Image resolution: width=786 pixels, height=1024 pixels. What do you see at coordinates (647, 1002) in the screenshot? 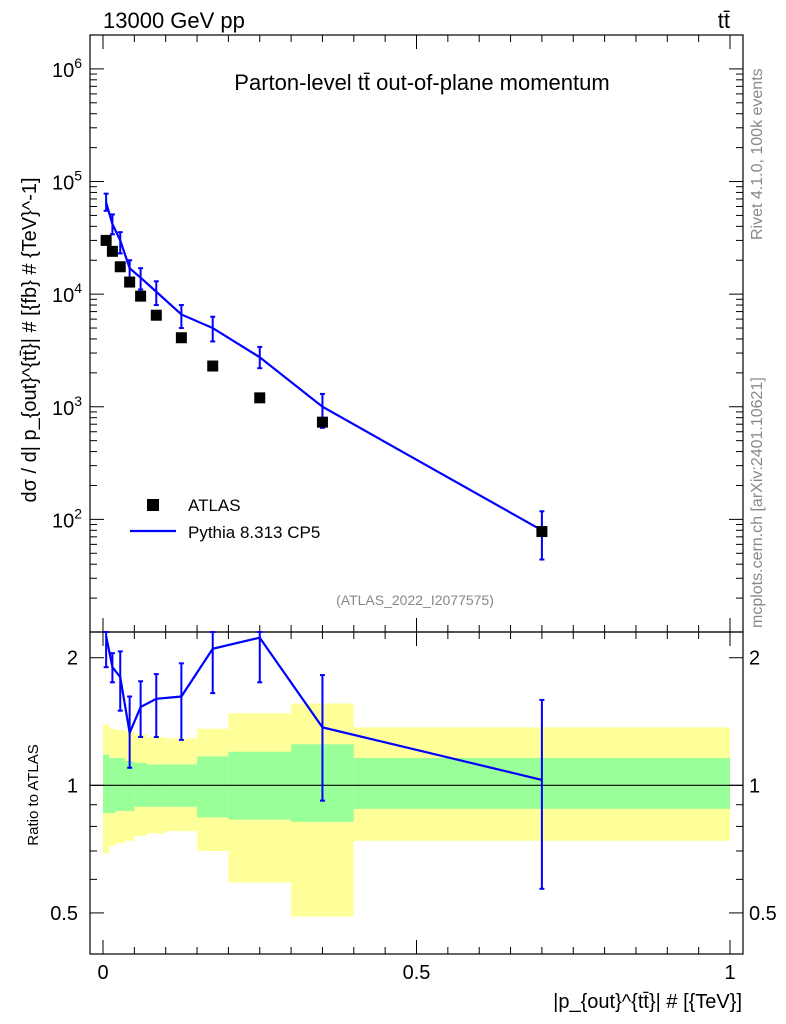
I see `x-axis-label: |p_{out}^{tt̄}| # [{TeV}]` at bounding box center [647, 1002].